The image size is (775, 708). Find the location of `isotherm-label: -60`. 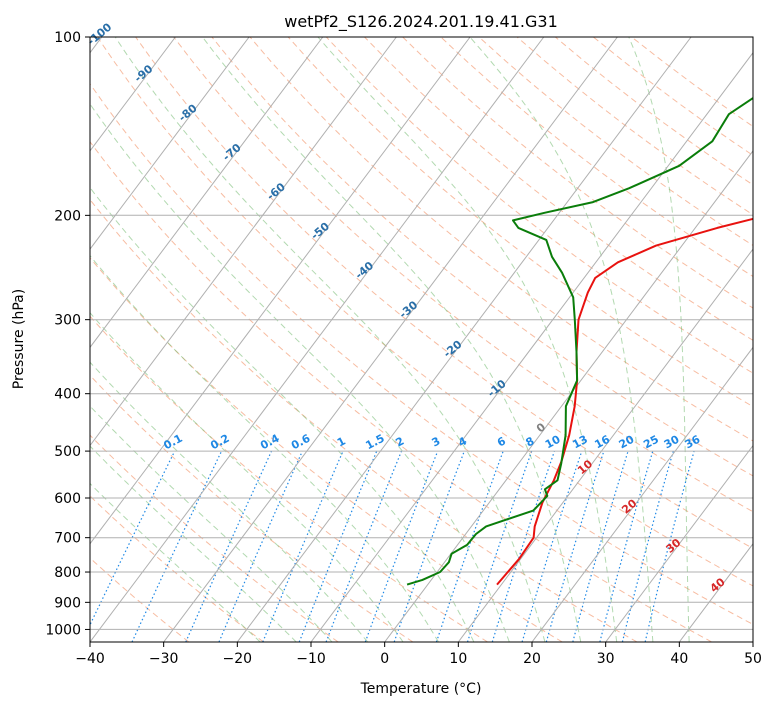

isotherm-label: -60 is located at coordinates (276, 191).